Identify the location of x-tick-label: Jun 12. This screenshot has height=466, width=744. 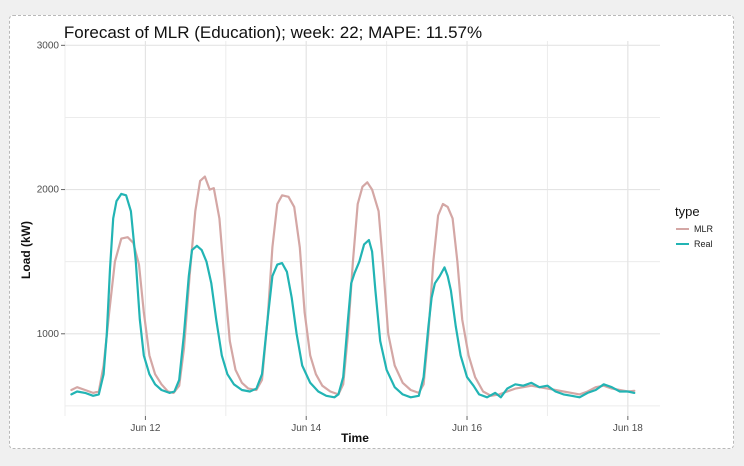
(145, 428).